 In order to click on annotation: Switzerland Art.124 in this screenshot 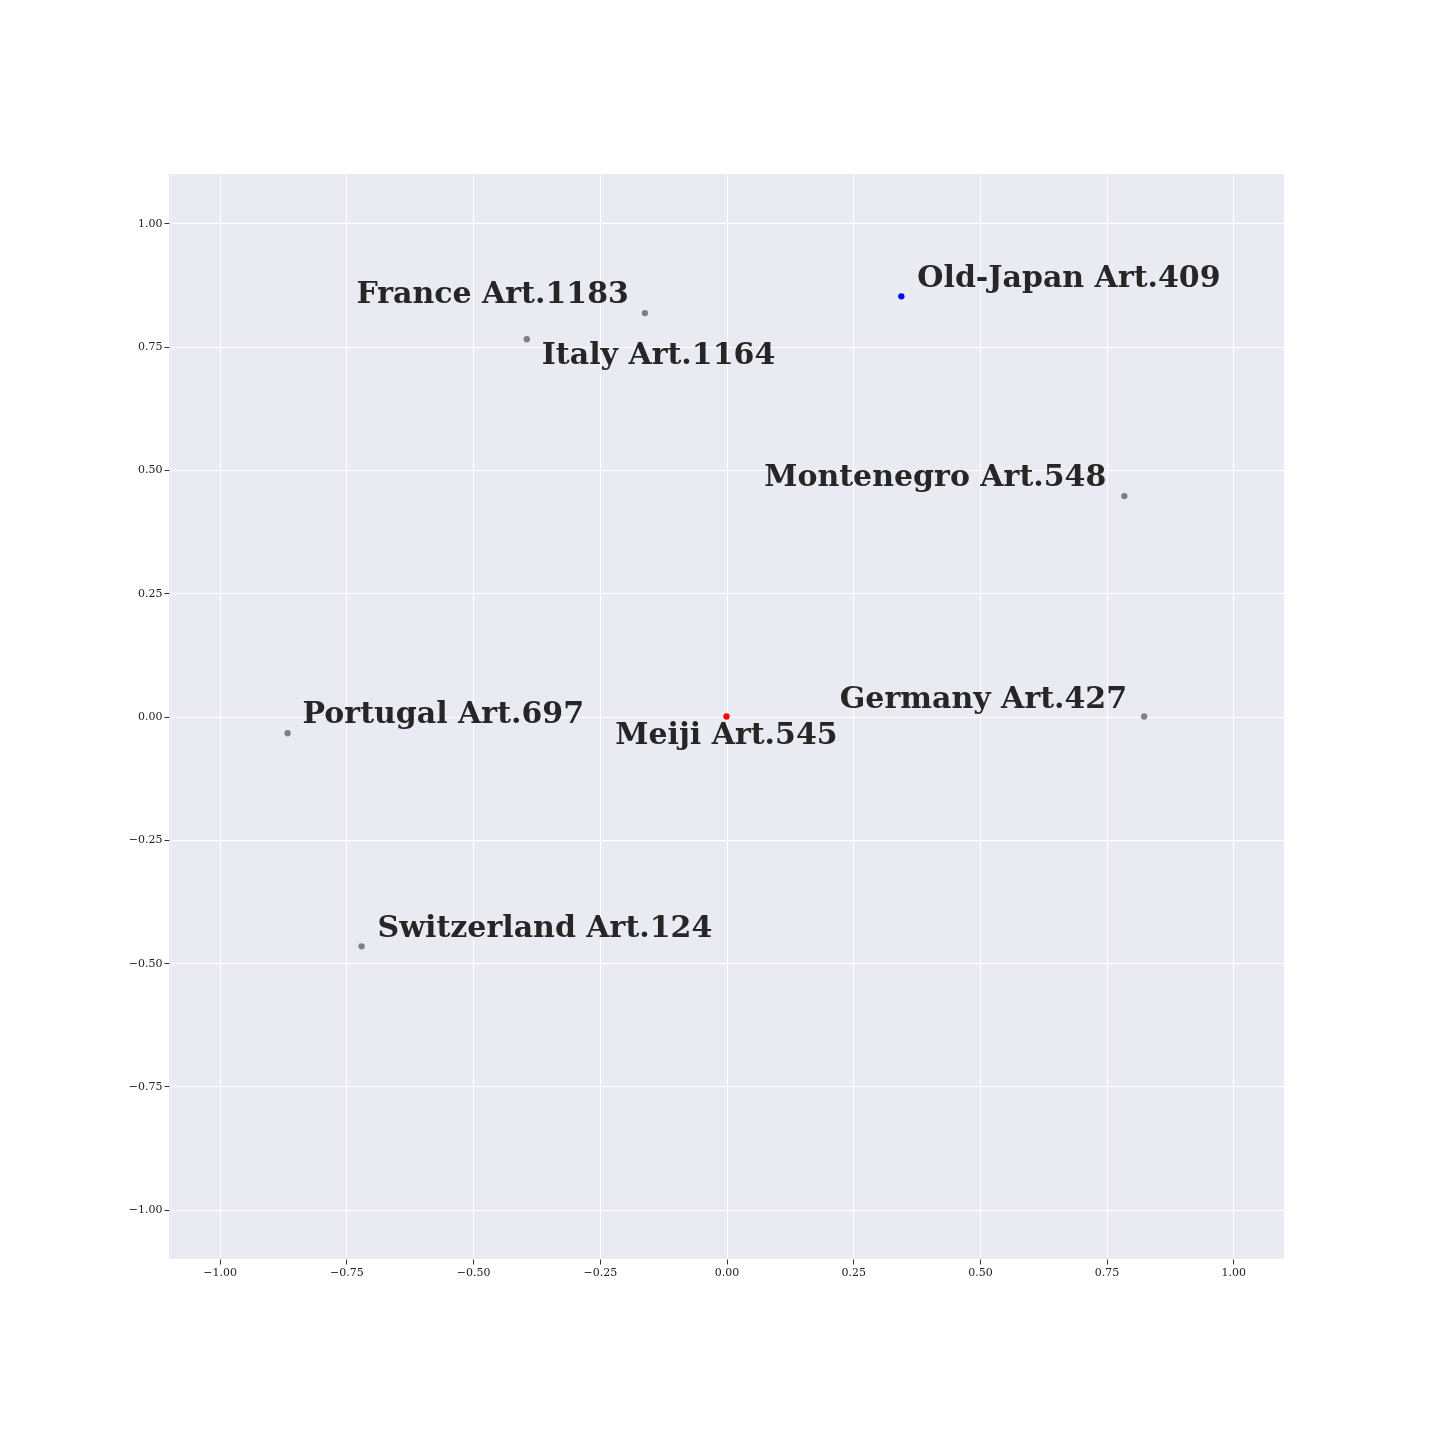, I will do `click(545, 927)`.